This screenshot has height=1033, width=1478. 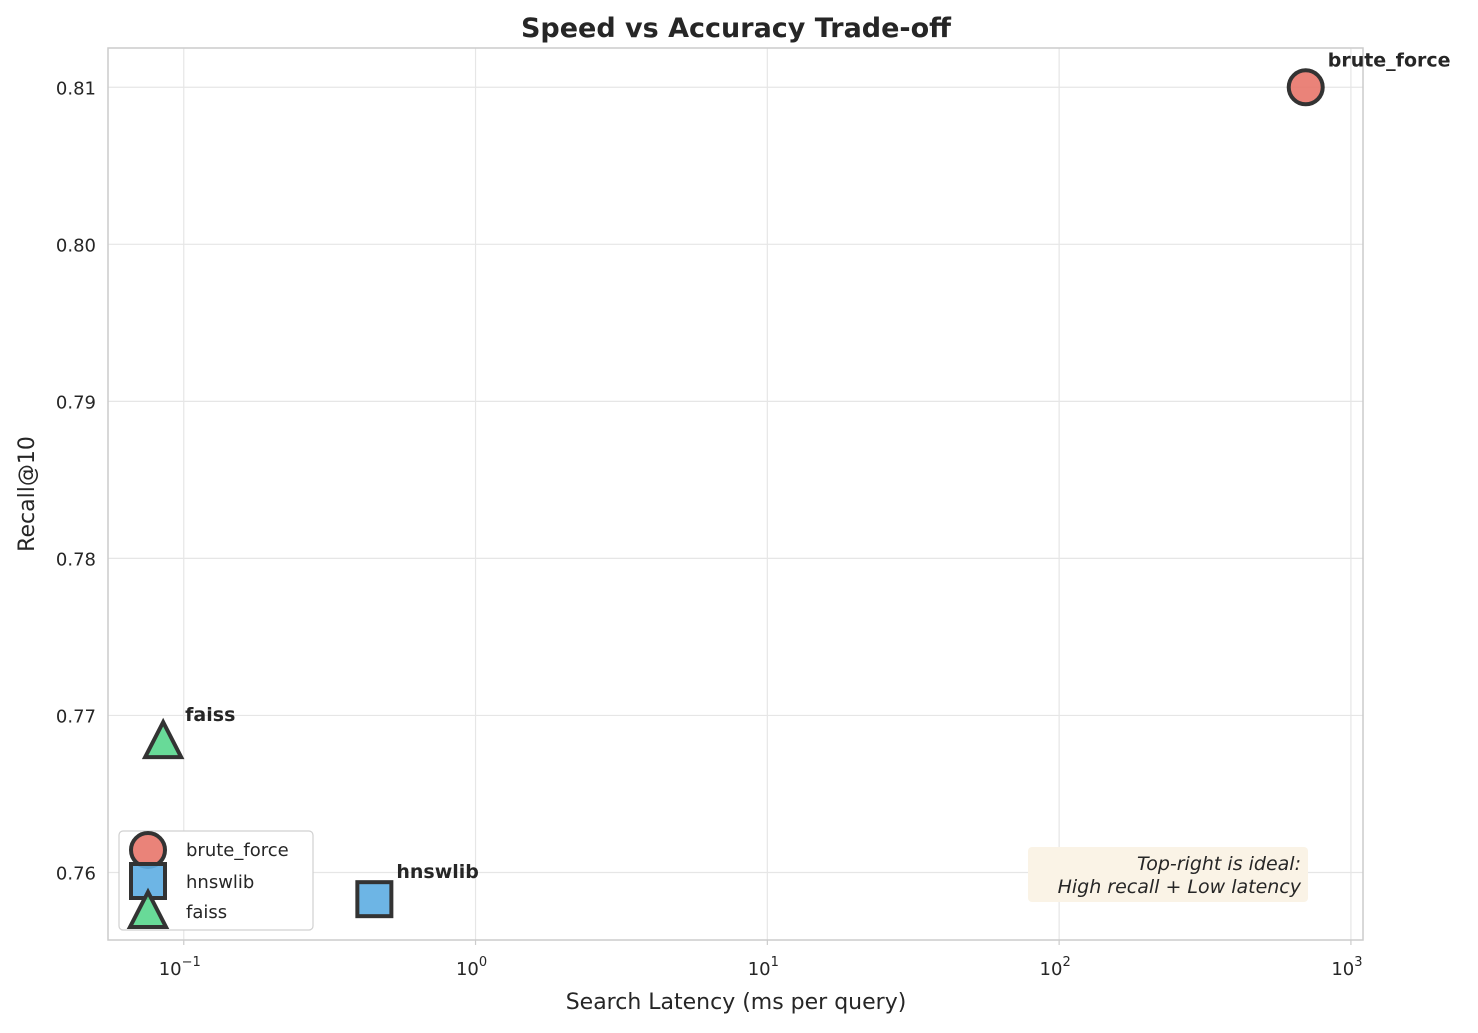 I want to click on x-tick-label: 10¹, so click(x=763, y=967).